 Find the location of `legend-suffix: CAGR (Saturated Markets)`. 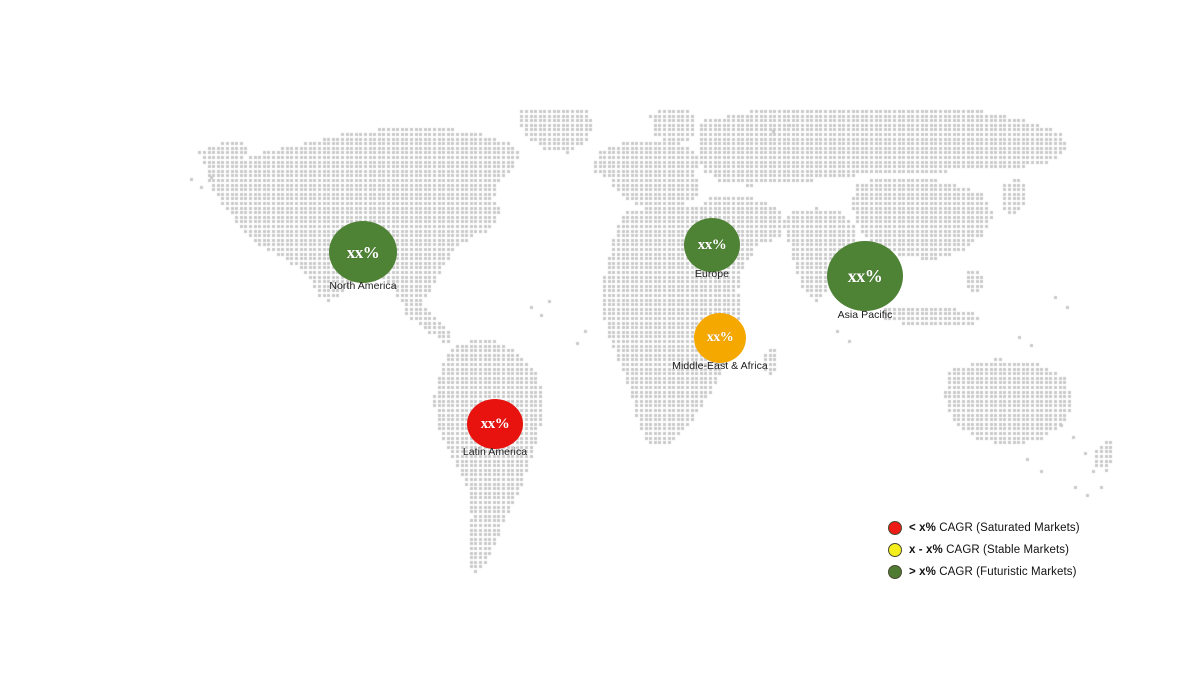

legend-suffix: CAGR (Saturated Markets) is located at coordinates (1007, 528).